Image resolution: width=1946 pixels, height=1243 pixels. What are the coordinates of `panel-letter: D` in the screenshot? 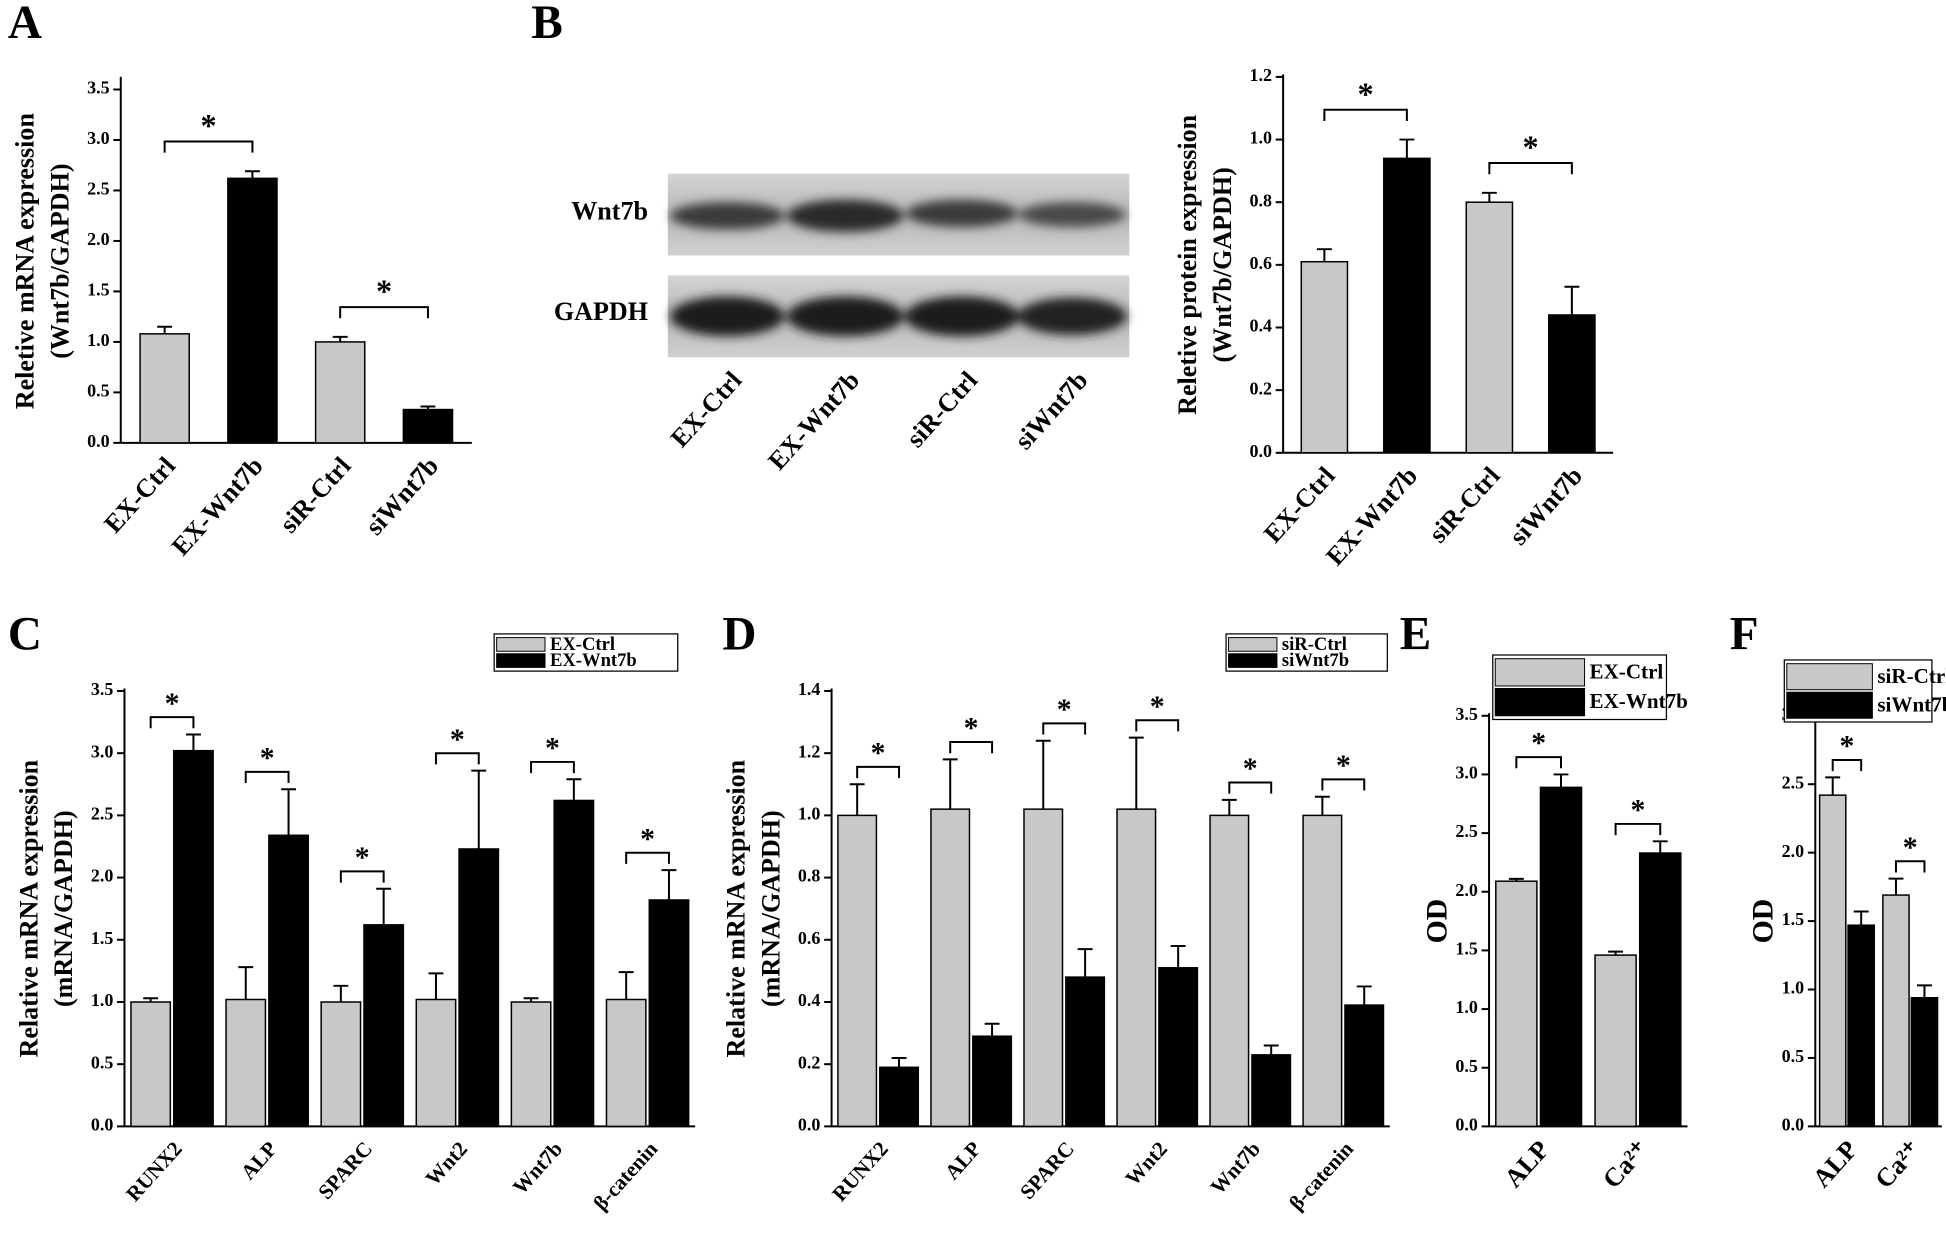 It's located at (739, 635).